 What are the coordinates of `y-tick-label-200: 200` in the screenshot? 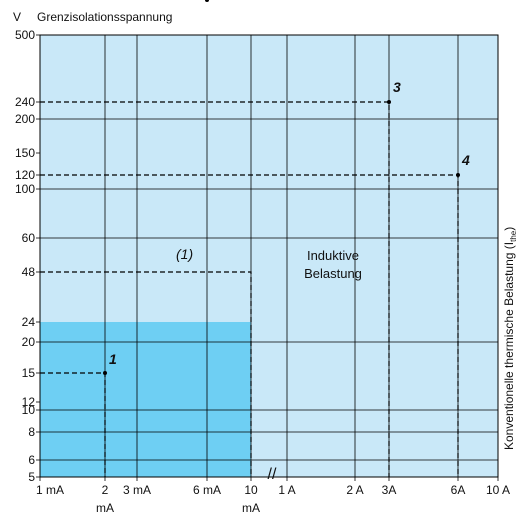 It's located at (25, 119).